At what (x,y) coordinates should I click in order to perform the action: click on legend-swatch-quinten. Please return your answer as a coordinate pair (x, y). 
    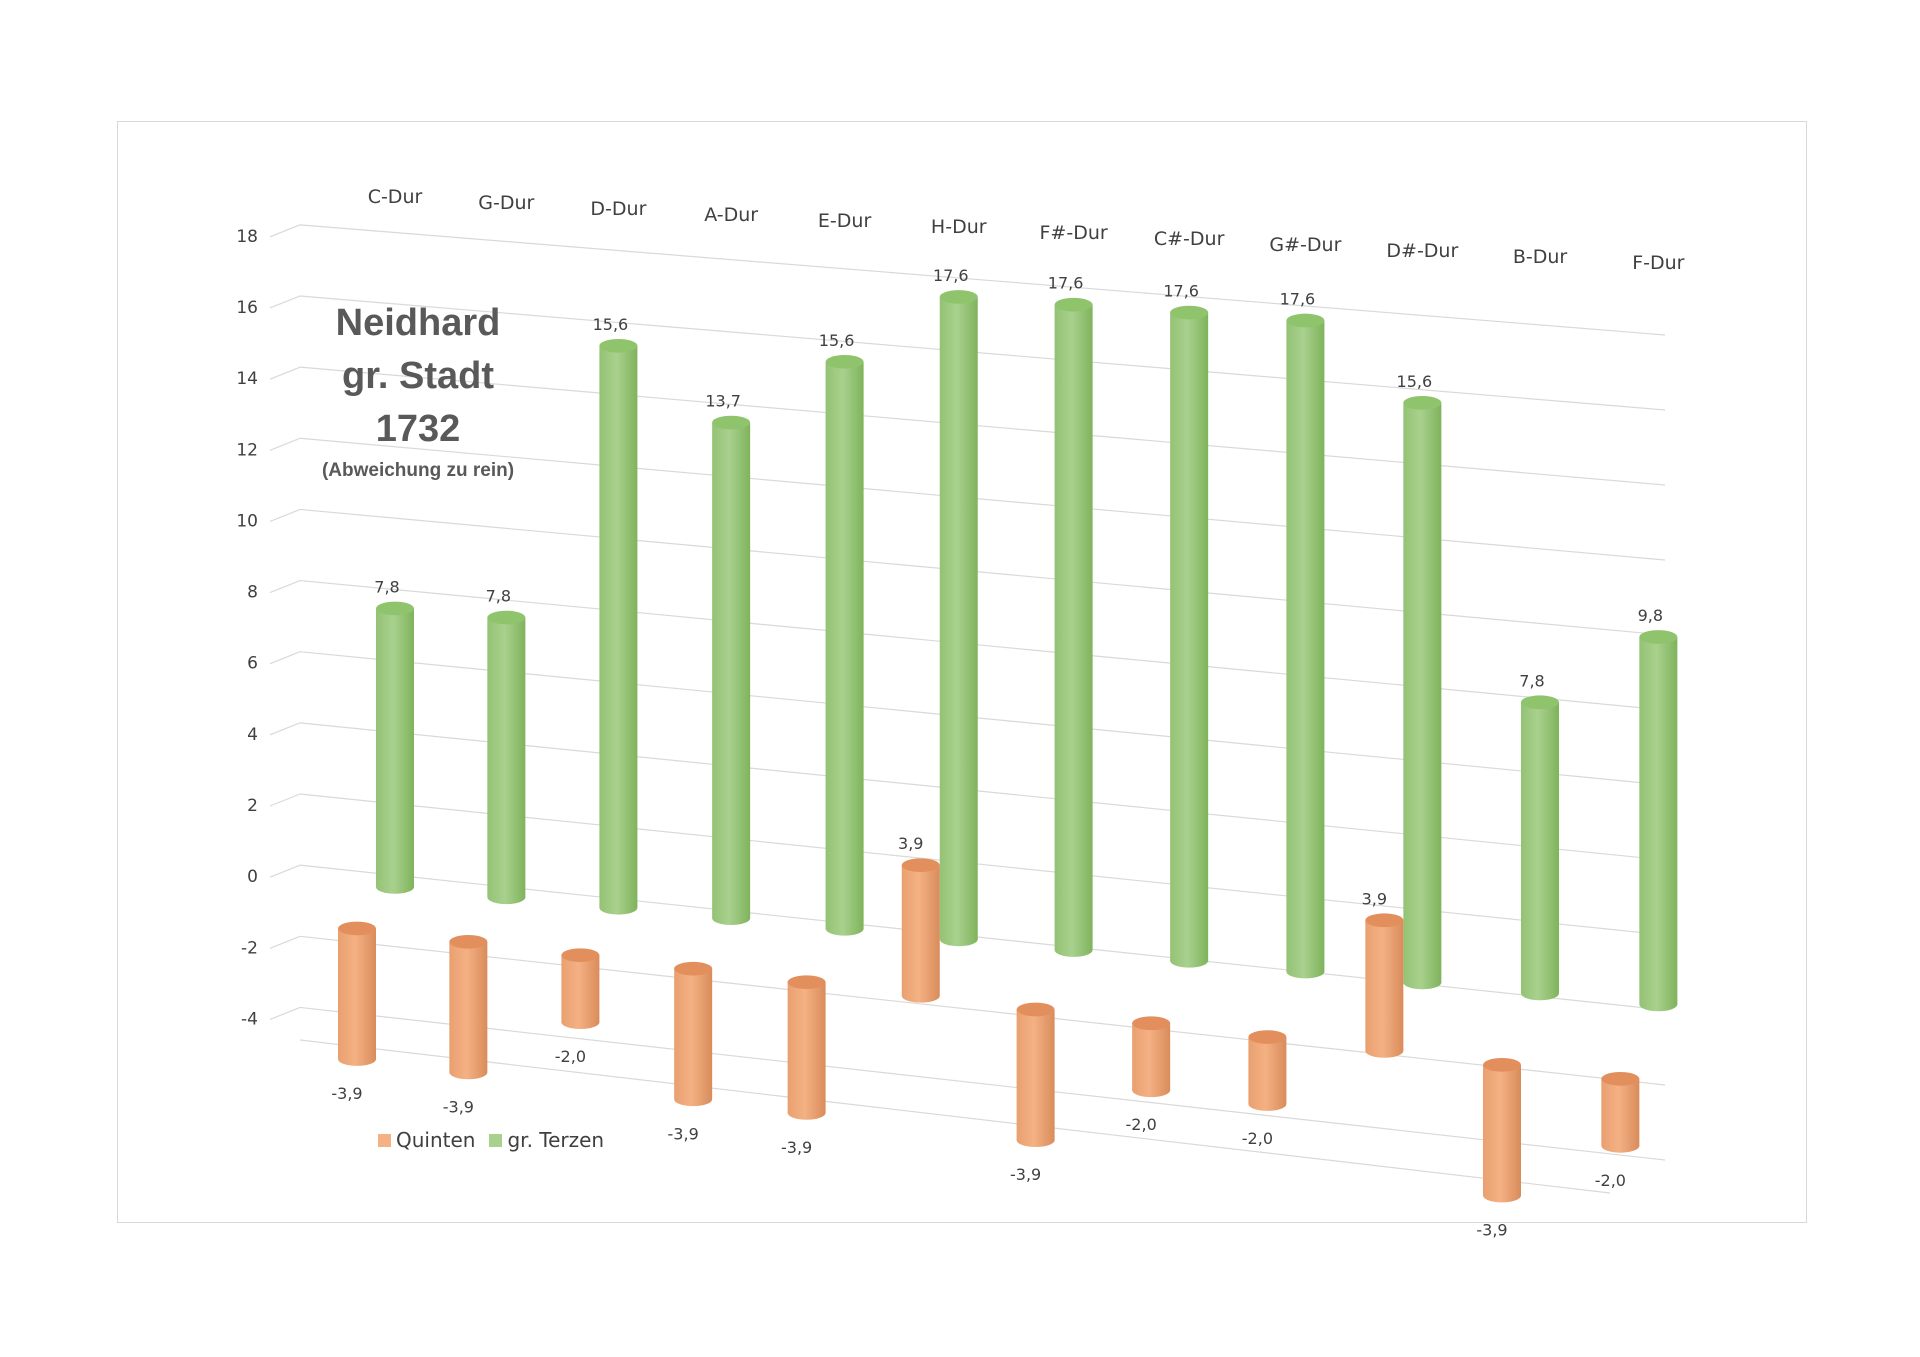
    Looking at the image, I should click on (384, 1140).